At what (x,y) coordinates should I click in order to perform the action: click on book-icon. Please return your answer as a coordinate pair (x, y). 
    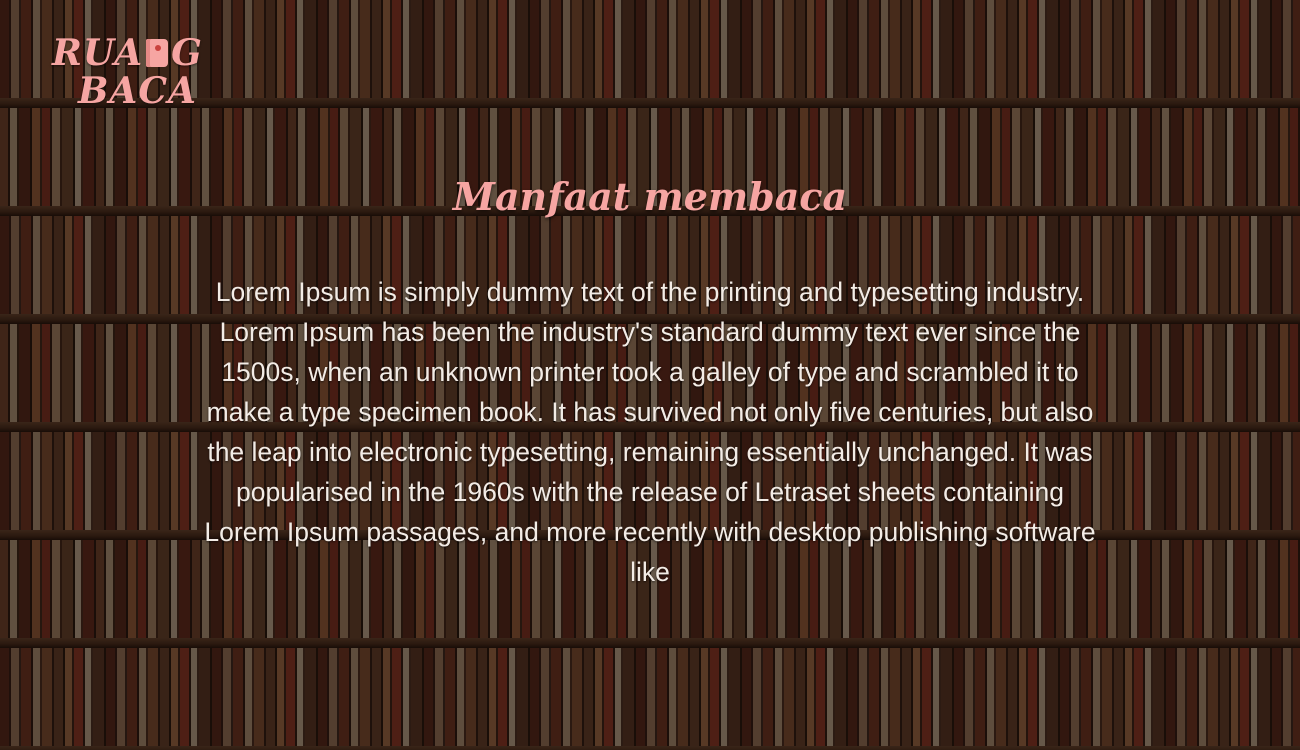
    Looking at the image, I should click on (157, 53).